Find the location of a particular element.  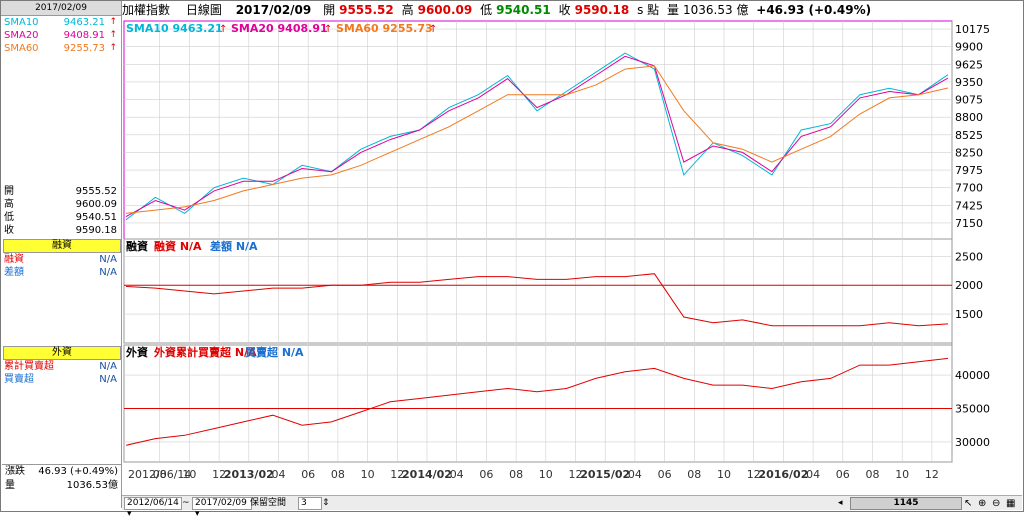

ohlc-label: 收 is located at coordinates (9, 230).